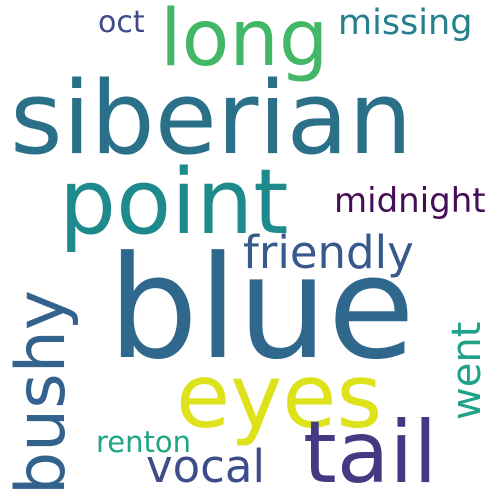 The image size is (500, 500). I want to click on word-oct: oct, so click(121, 22).